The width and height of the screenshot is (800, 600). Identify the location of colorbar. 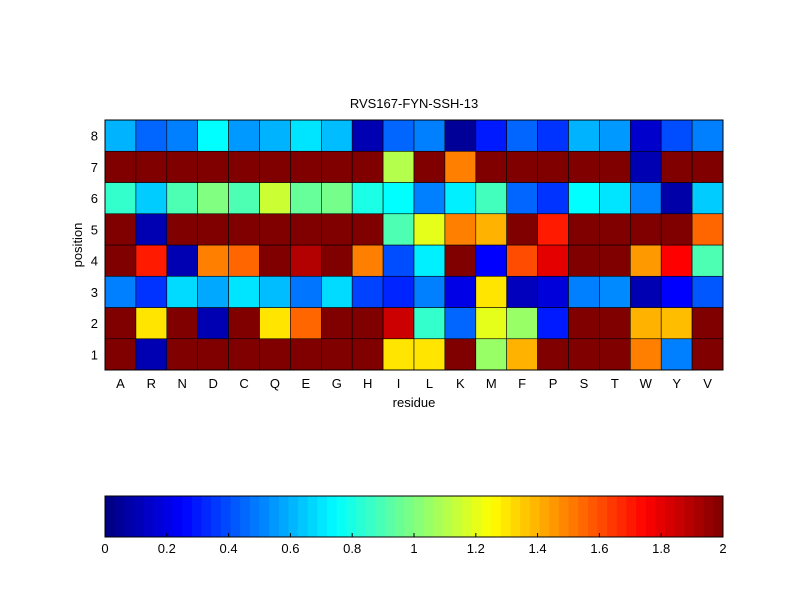
(414, 516).